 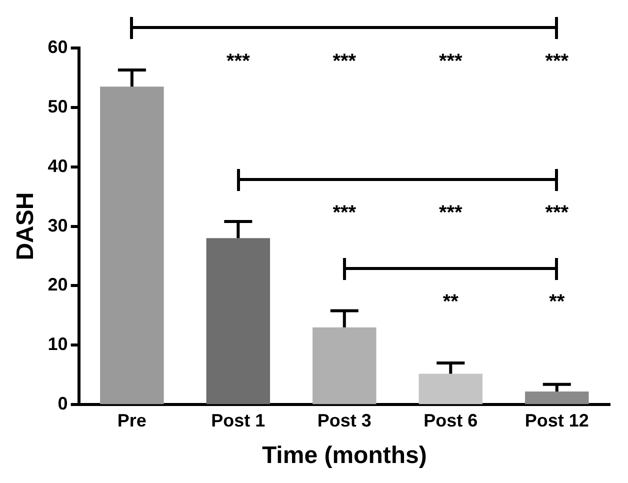 I want to click on x-tick-label: Post 12, so click(x=556, y=420).